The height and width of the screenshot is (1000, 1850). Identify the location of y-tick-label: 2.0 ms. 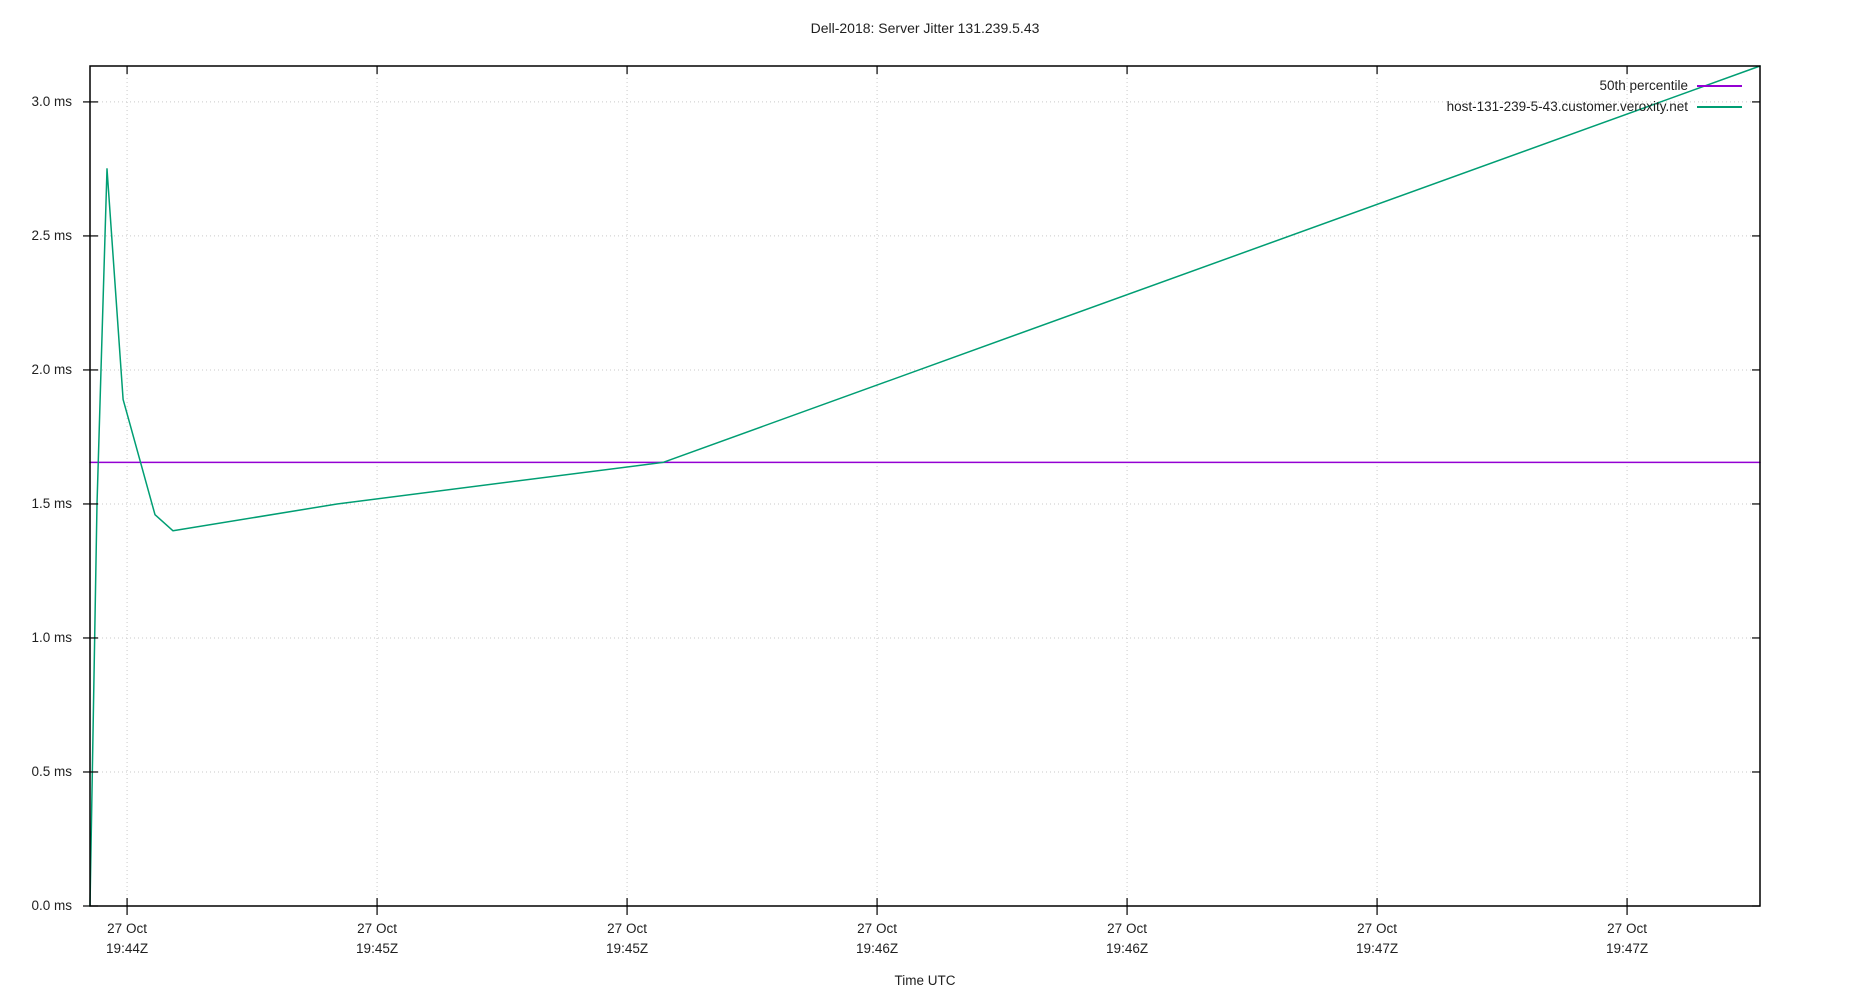
(51, 369).